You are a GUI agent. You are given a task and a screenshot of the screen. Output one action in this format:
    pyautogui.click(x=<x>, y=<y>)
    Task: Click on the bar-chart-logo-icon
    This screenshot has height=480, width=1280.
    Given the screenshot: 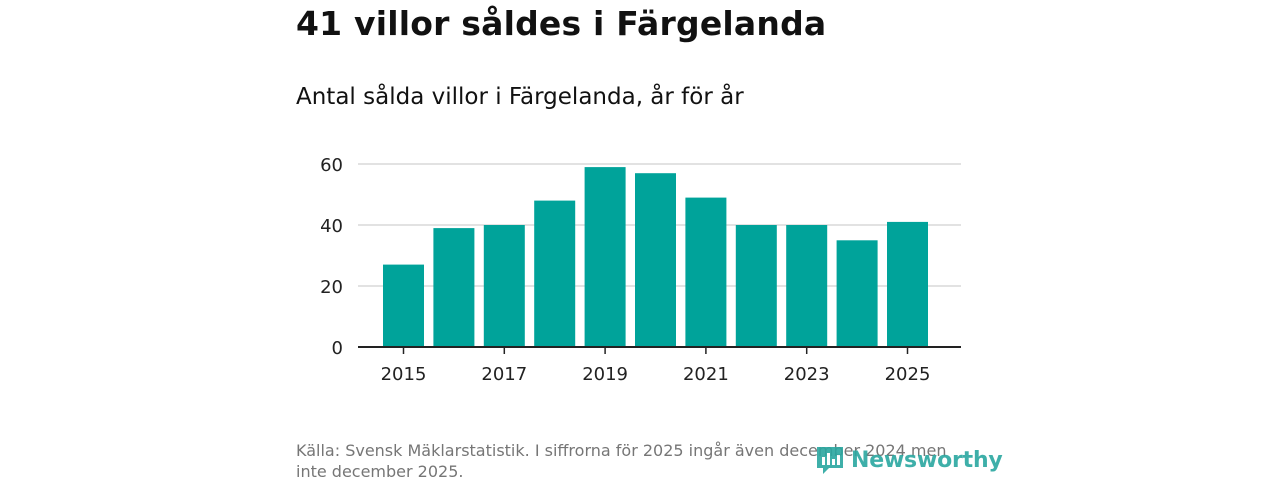 What is the action you would take?
    pyautogui.click(x=830, y=460)
    